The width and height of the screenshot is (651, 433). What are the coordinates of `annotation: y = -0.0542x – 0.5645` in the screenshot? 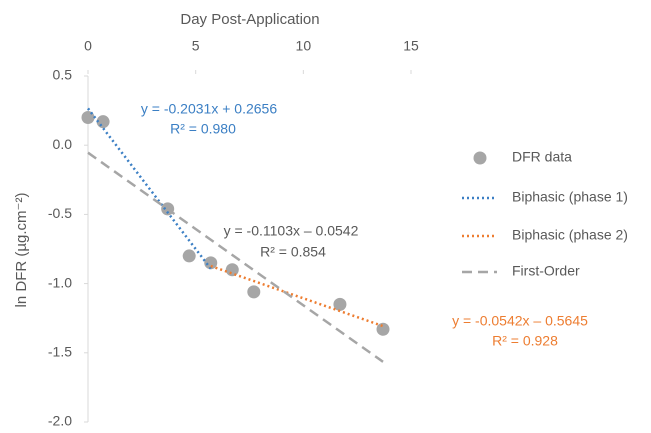 It's located at (520, 321).